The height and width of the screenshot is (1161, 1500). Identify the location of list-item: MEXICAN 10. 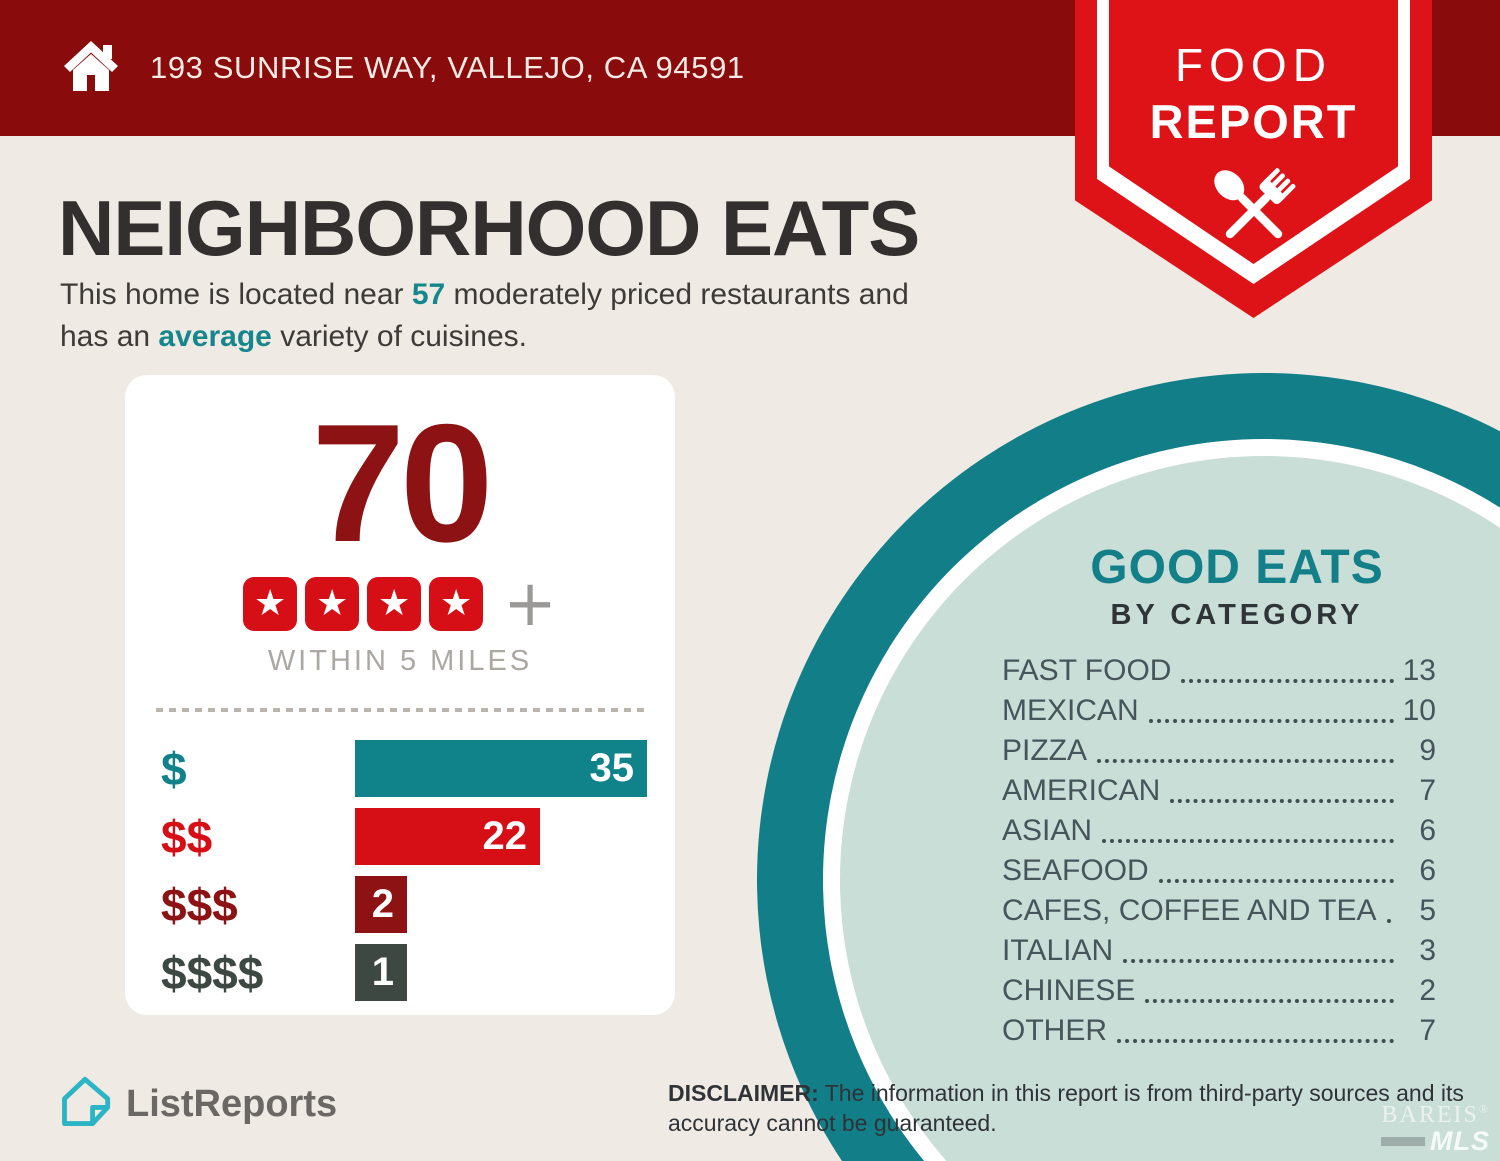
(1219, 711).